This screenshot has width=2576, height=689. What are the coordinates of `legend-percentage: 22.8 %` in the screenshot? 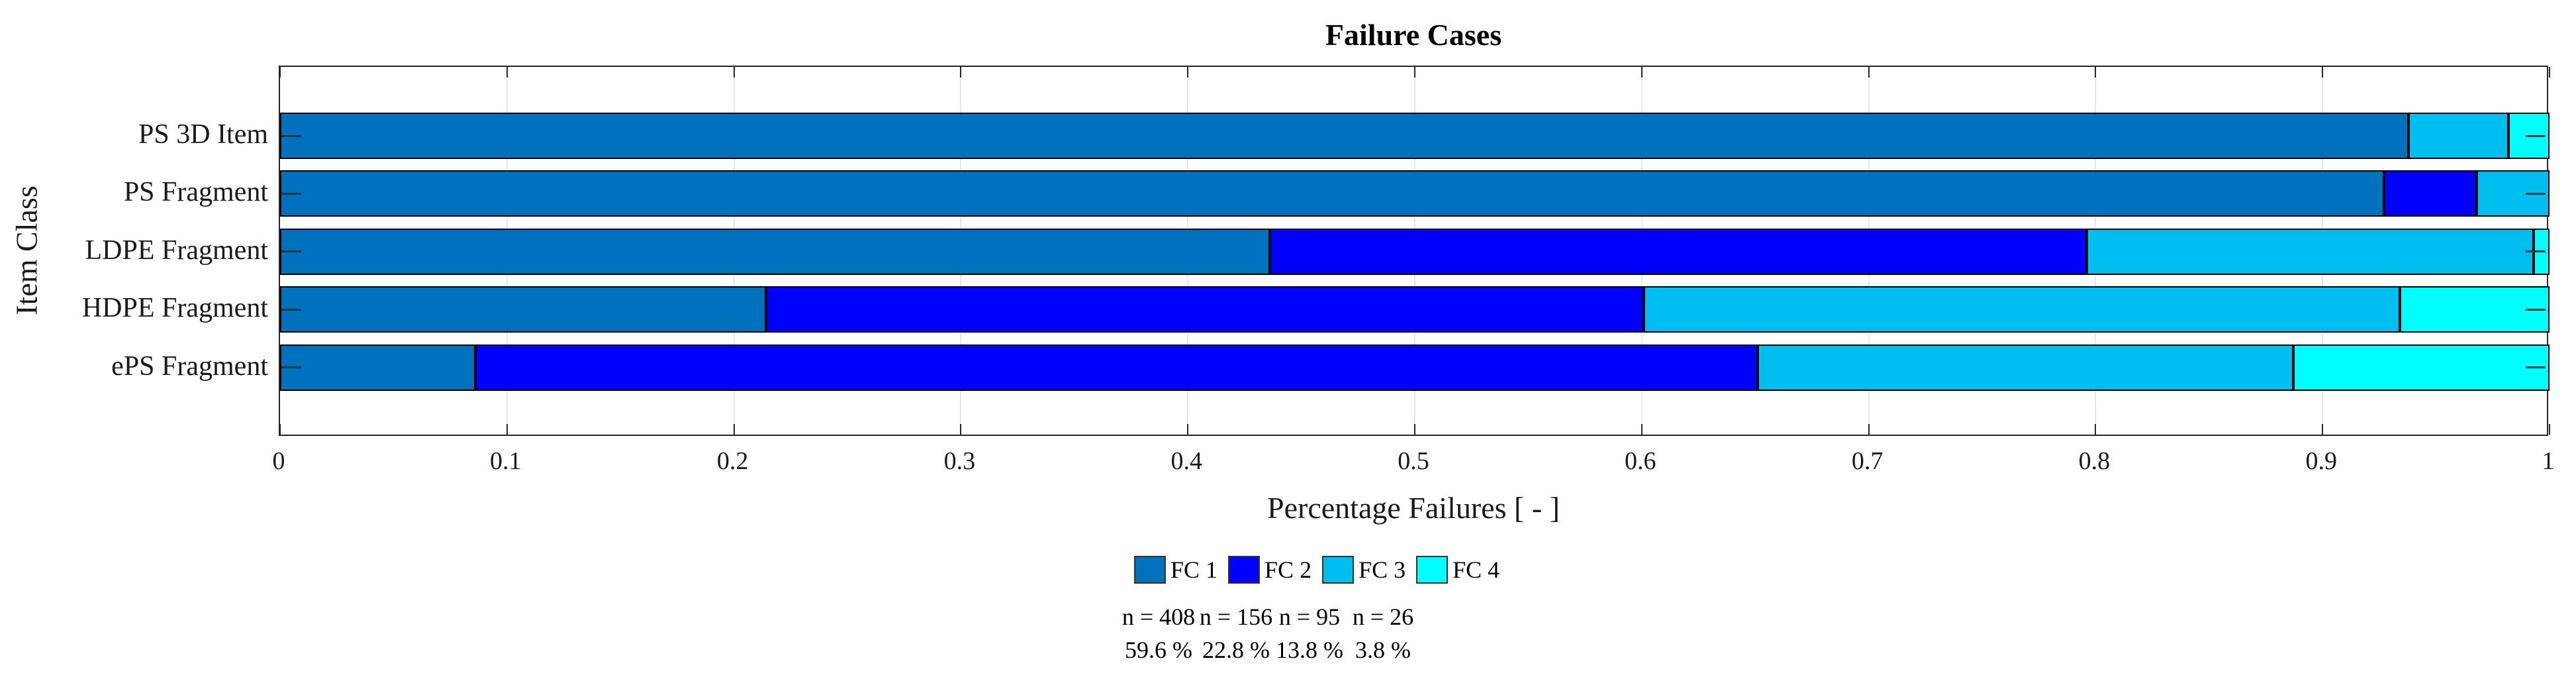 It's located at (1236, 650).